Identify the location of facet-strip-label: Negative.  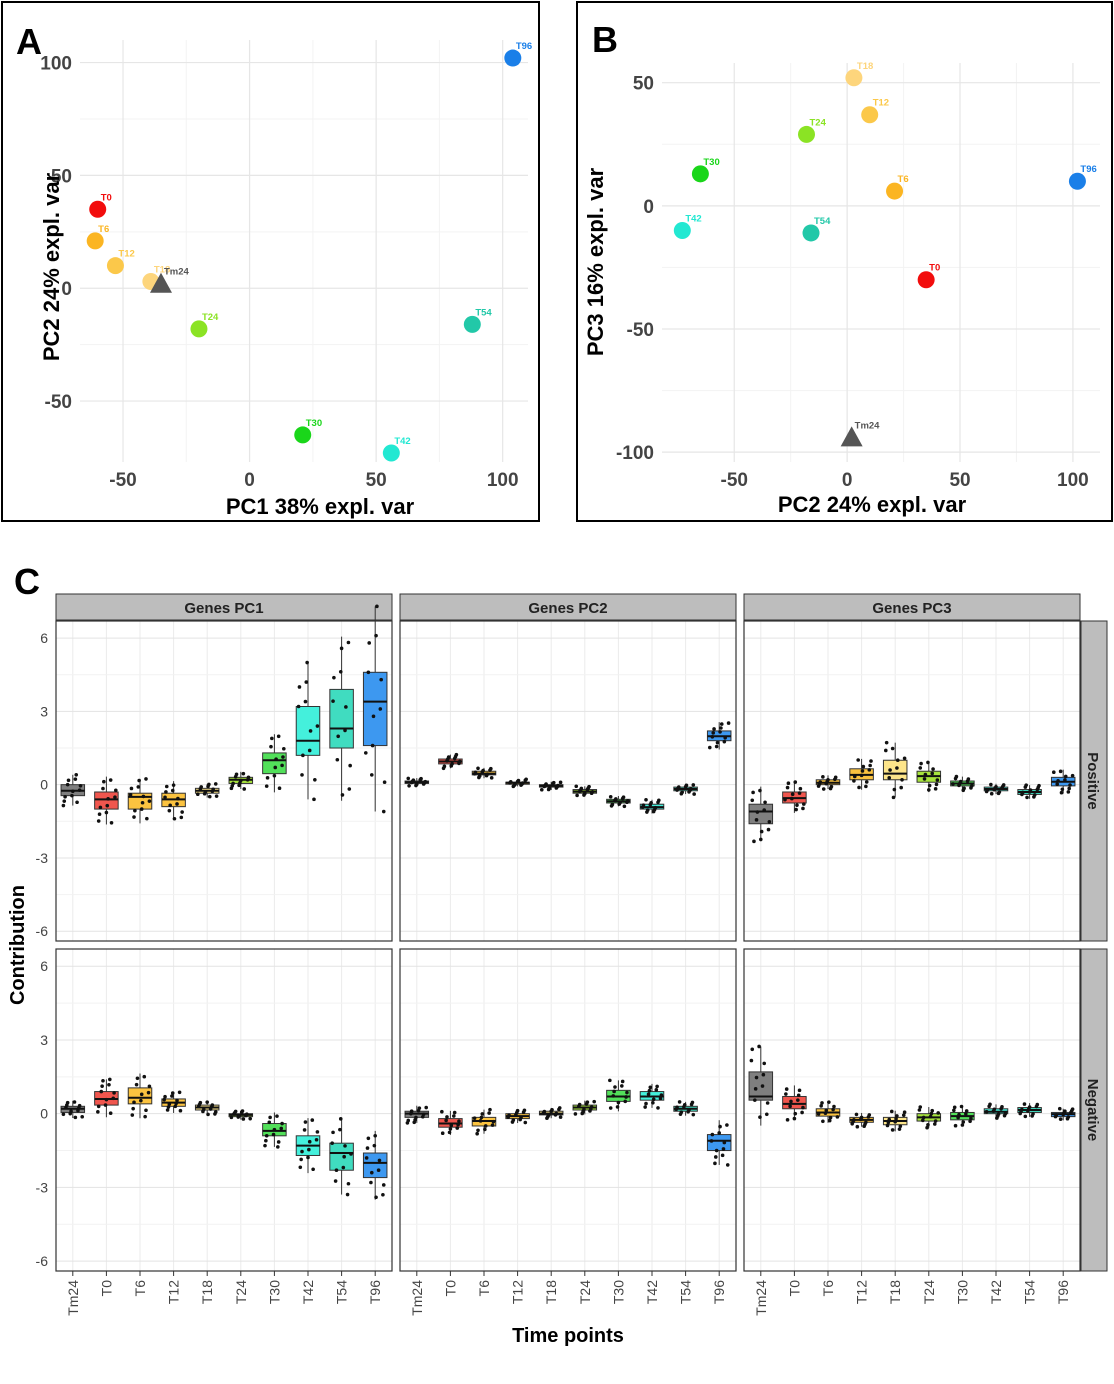
(1092, 1110).